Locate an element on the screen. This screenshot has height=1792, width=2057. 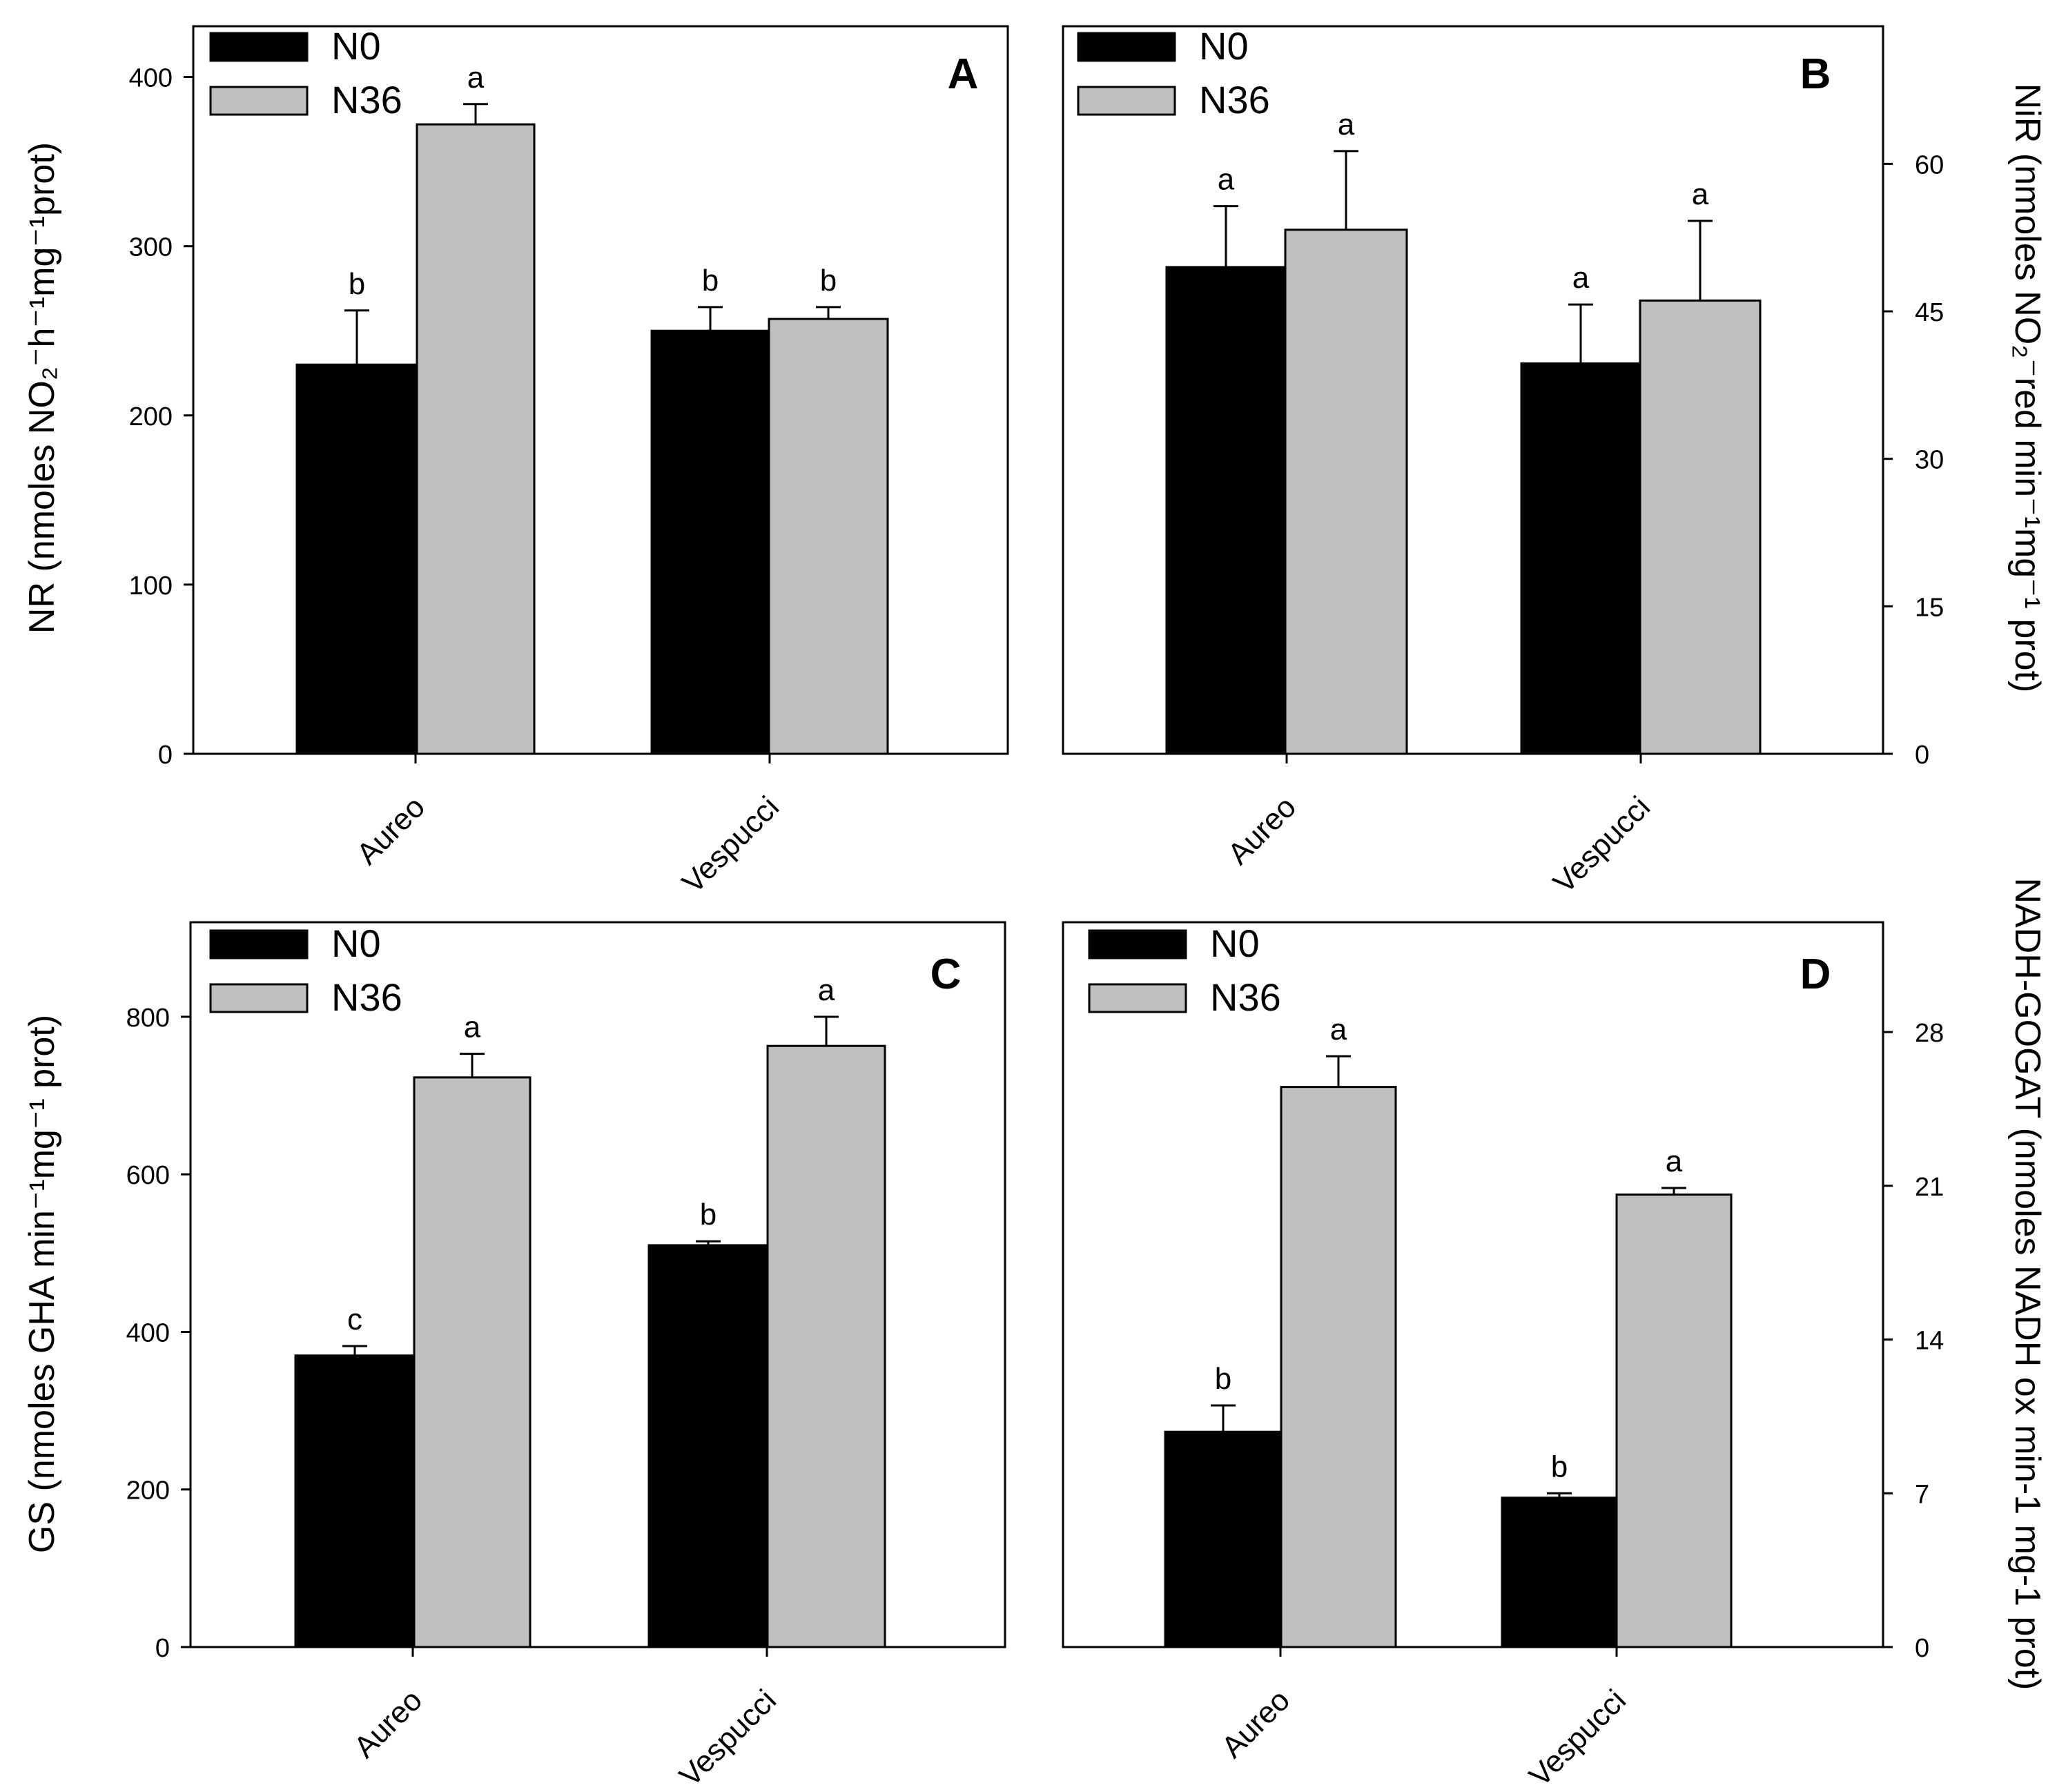
y-tick-label: 100 is located at coordinates (151, 586).